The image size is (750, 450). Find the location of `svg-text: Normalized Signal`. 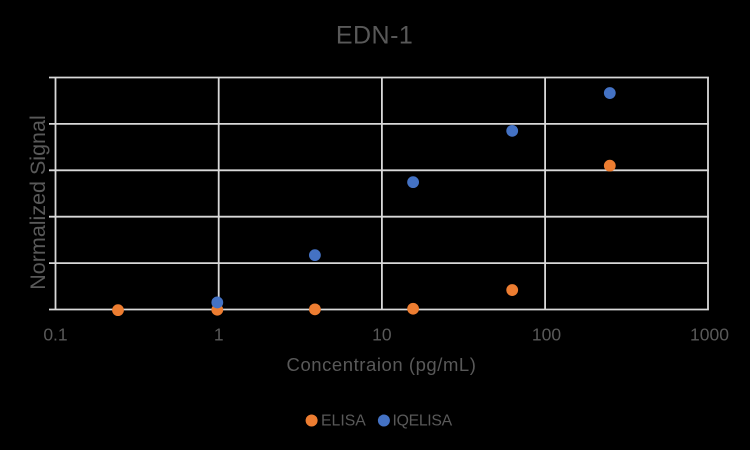

svg-text: Normalized Signal is located at coordinates (38, 202).